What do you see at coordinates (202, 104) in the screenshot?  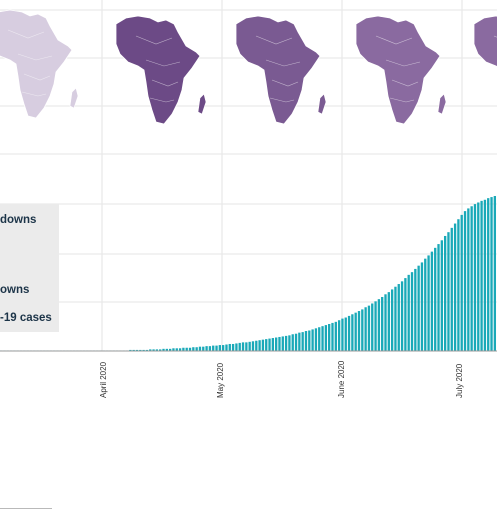 I see `madagascar-shape` at bounding box center [202, 104].